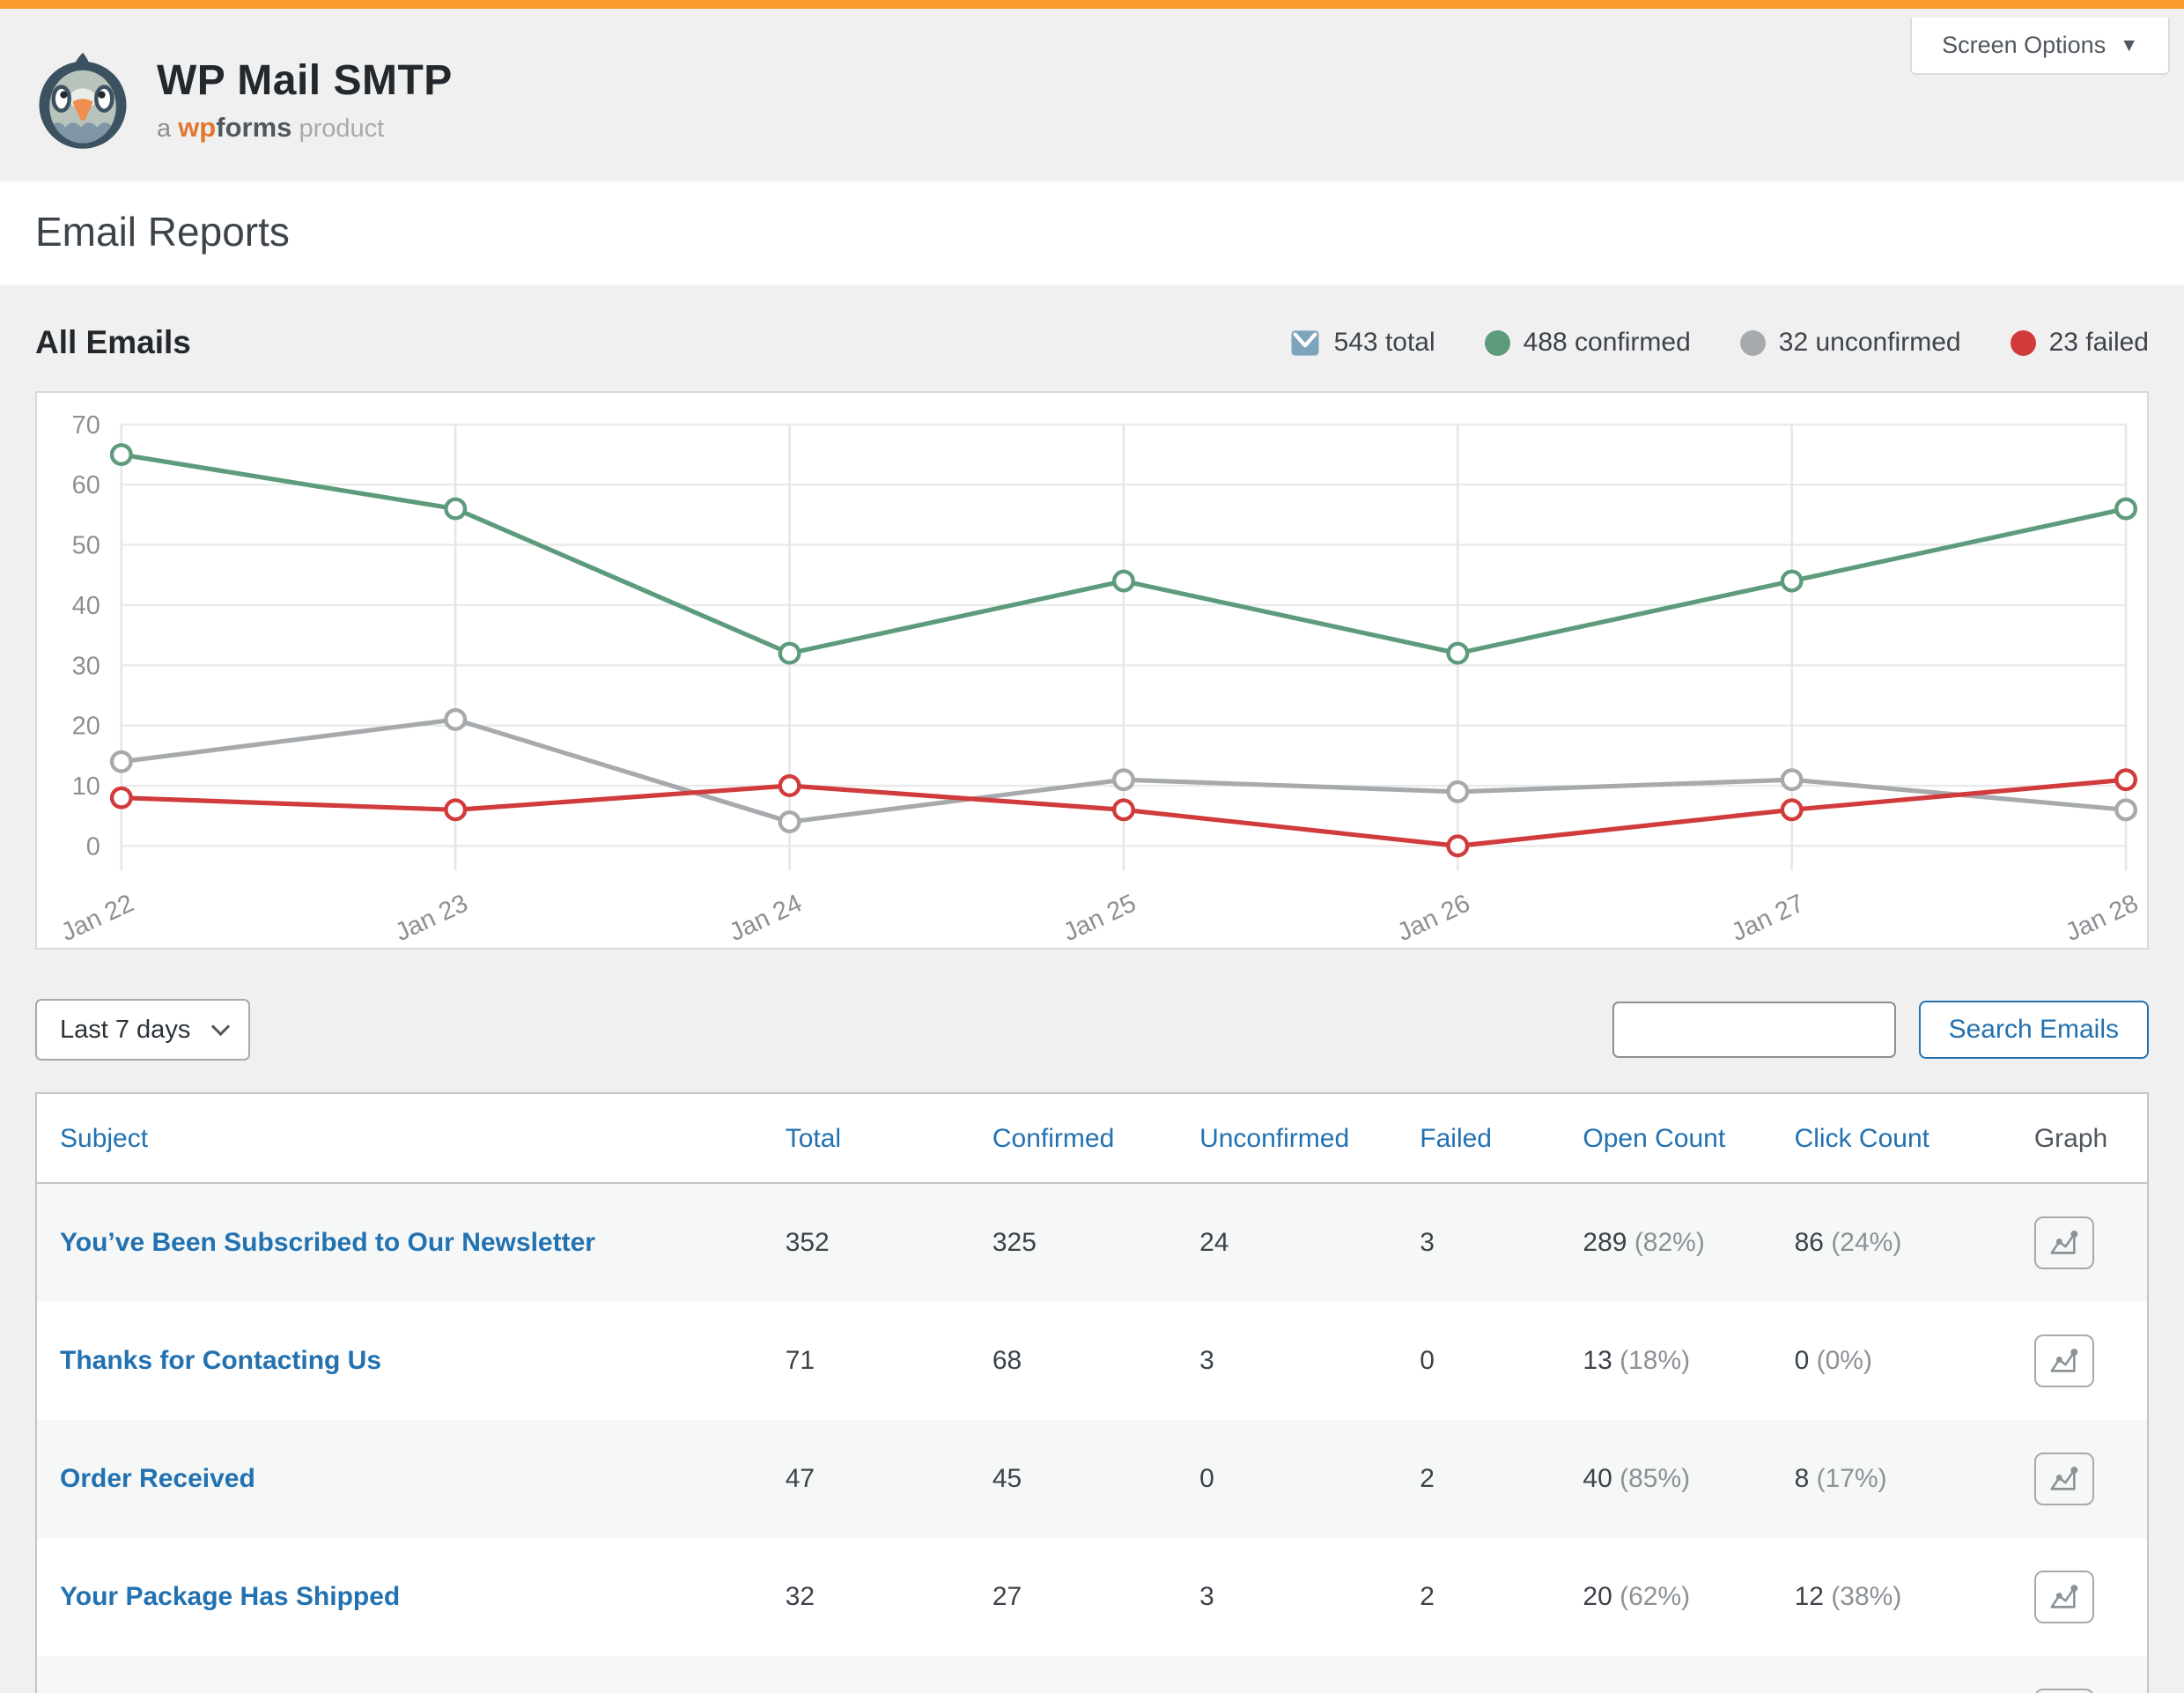 The height and width of the screenshot is (1693, 2184). What do you see at coordinates (1767, 918) in the screenshot?
I see `svg-text: Jan 27` at bounding box center [1767, 918].